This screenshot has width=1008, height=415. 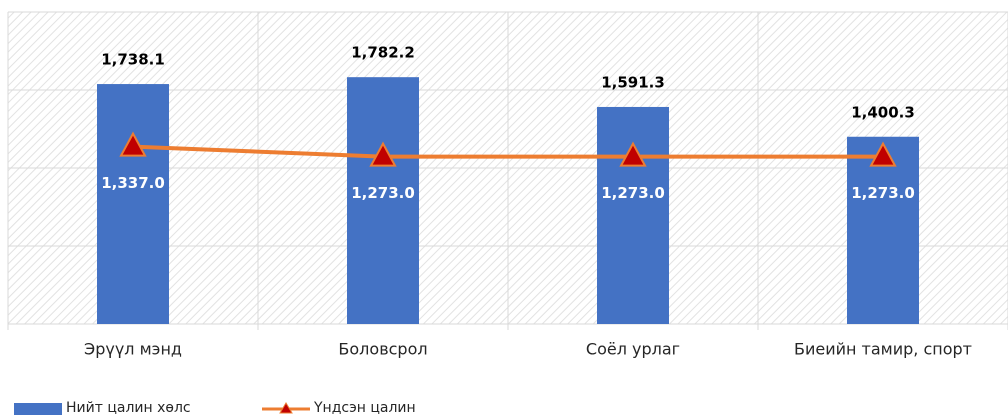 What do you see at coordinates (633, 349) in the screenshot?
I see `x-tick-label: Соёл урлаг` at bounding box center [633, 349].